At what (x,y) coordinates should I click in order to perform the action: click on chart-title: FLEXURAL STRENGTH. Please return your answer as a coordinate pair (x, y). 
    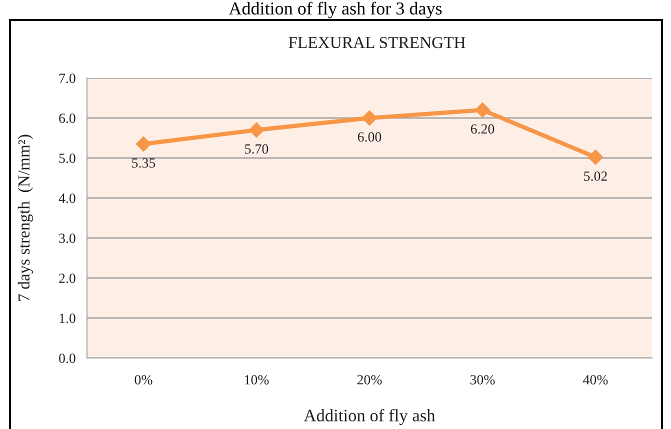
    Looking at the image, I should click on (377, 42).